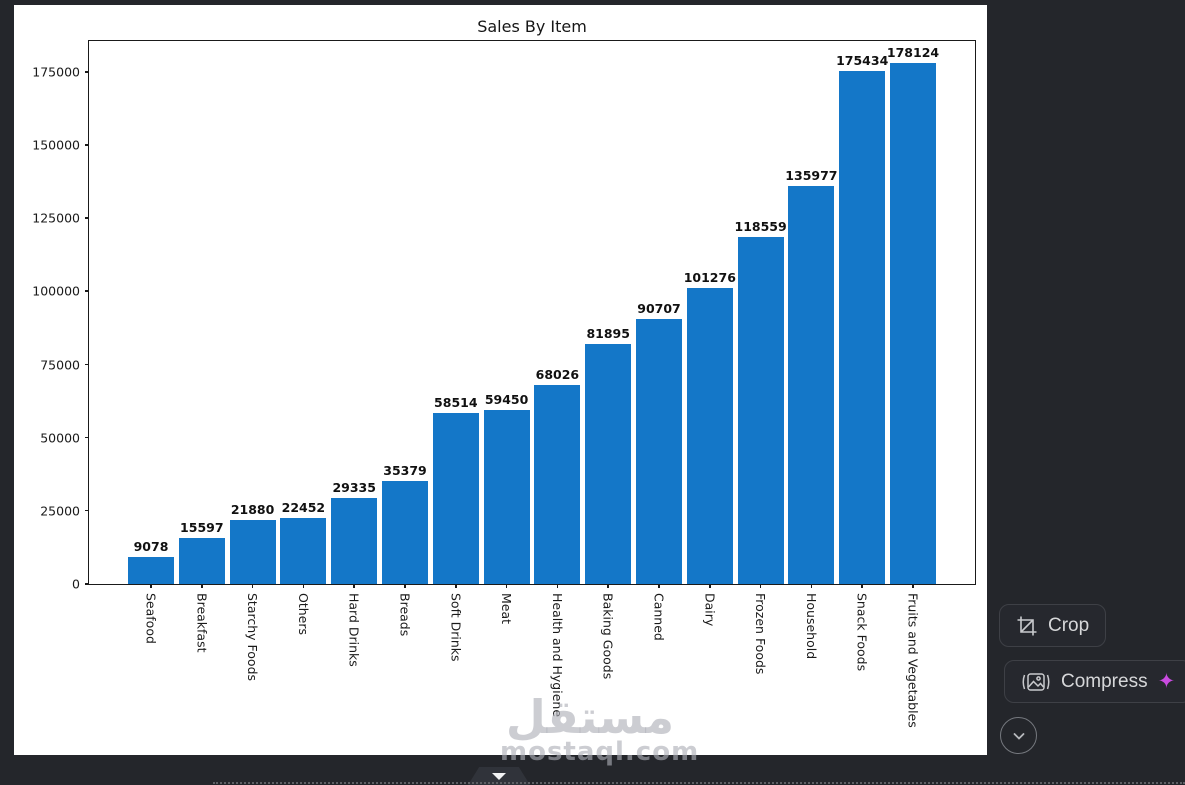 The height and width of the screenshot is (785, 1185). Describe the element at coordinates (354, 488) in the screenshot. I see `bar-value-label: 29335` at that location.